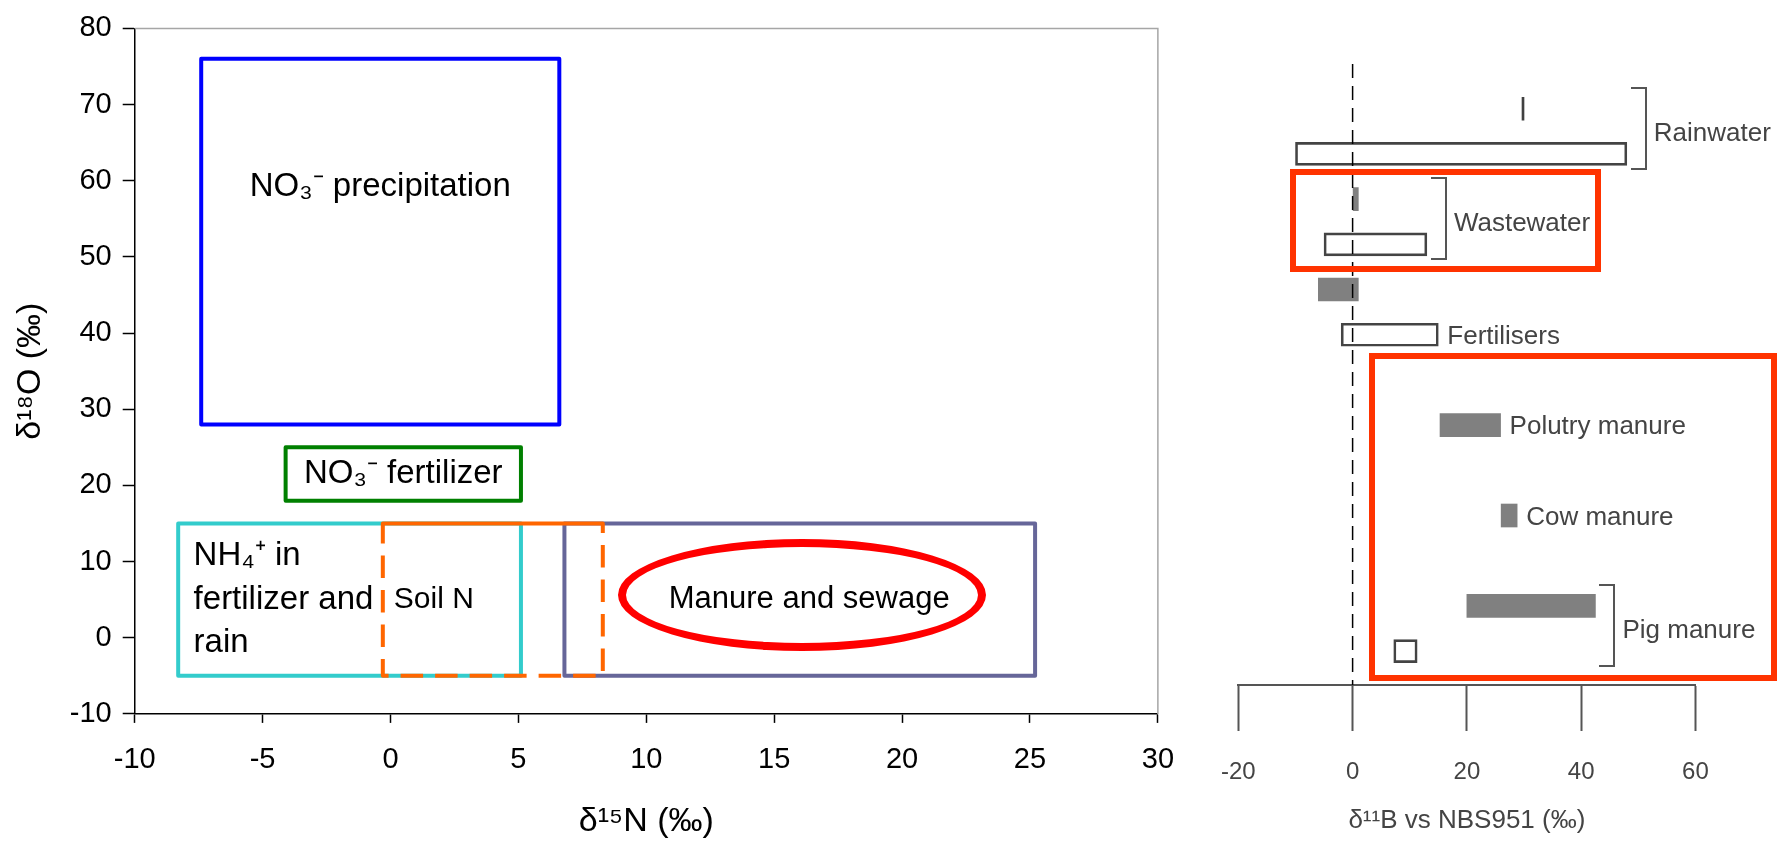 The height and width of the screenshot is (843, 1789). I want to click on y-tick-label: -10, so click(90, 711).